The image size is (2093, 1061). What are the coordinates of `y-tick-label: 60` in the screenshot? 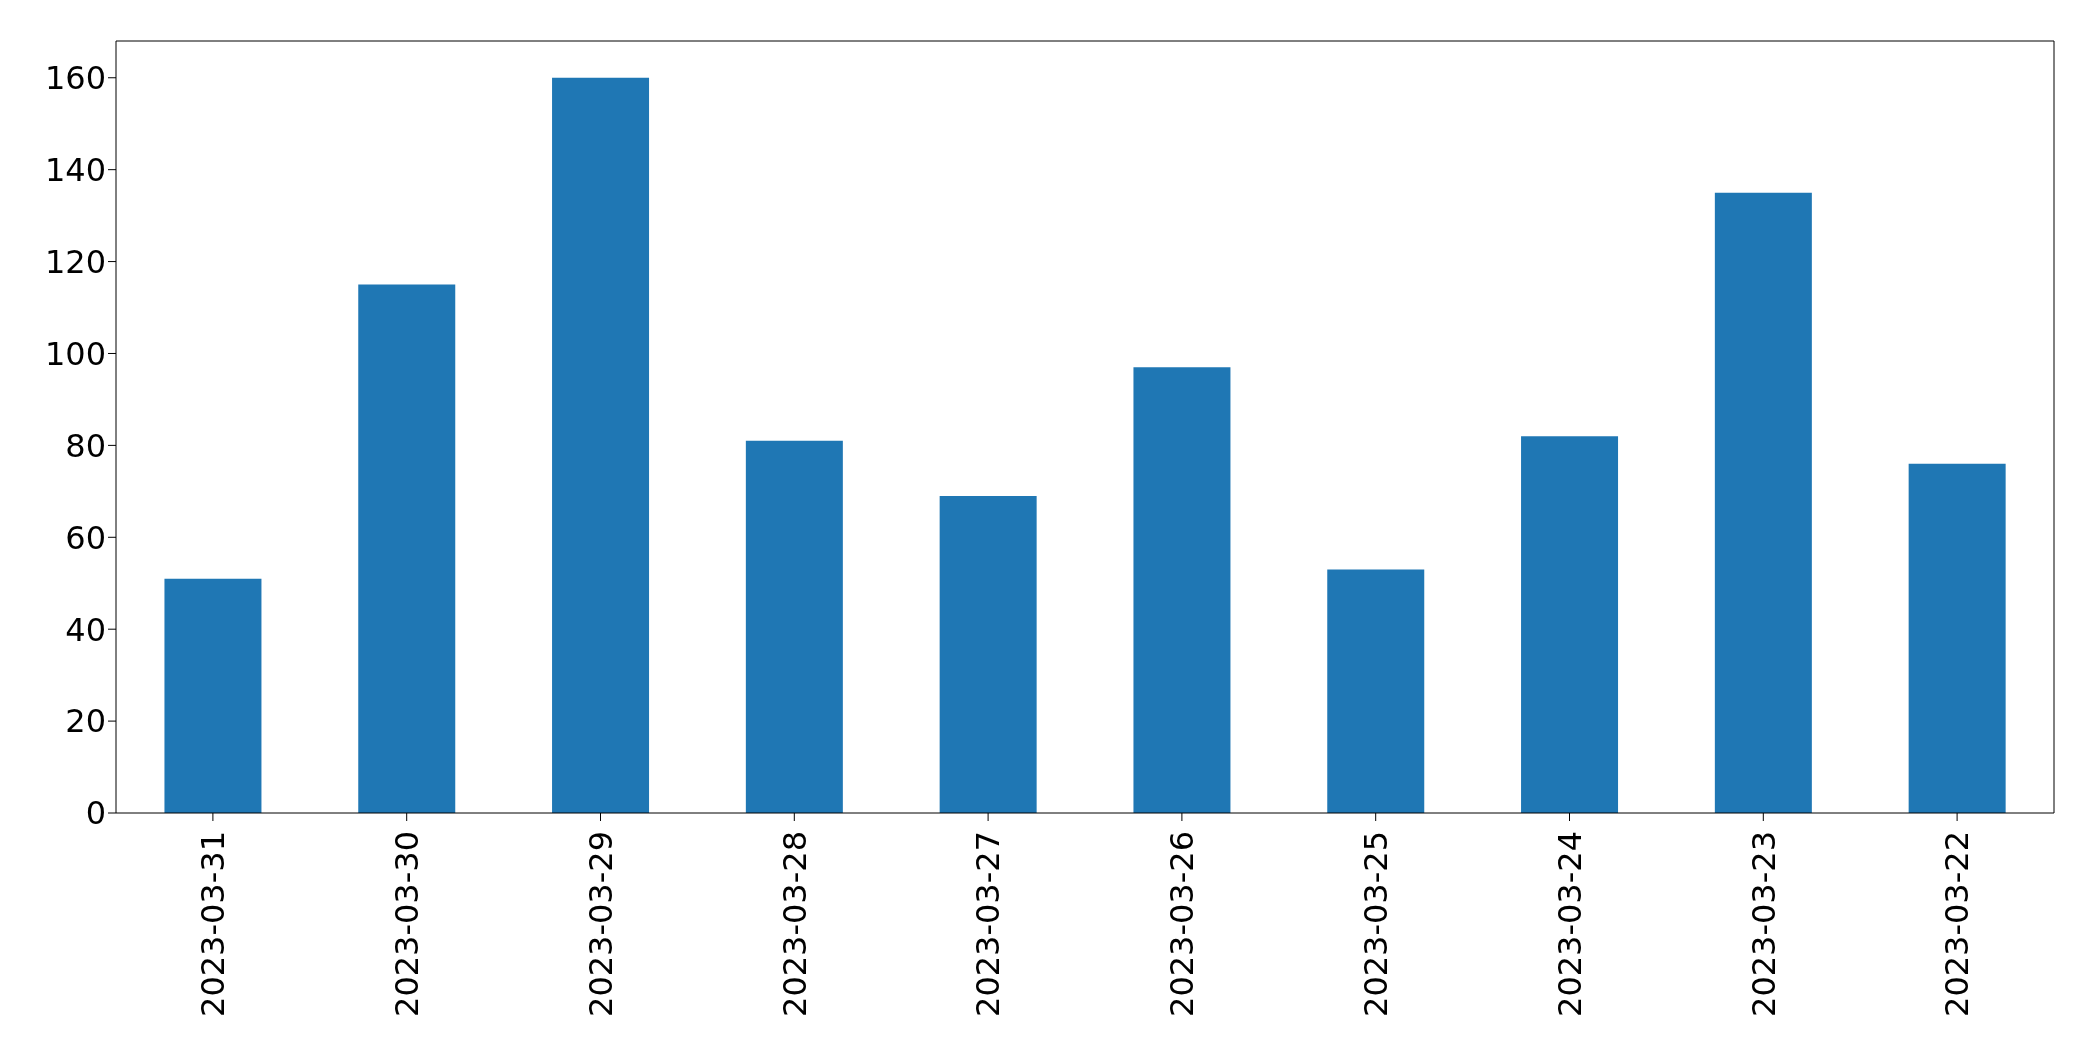 It's located at (85, 537).